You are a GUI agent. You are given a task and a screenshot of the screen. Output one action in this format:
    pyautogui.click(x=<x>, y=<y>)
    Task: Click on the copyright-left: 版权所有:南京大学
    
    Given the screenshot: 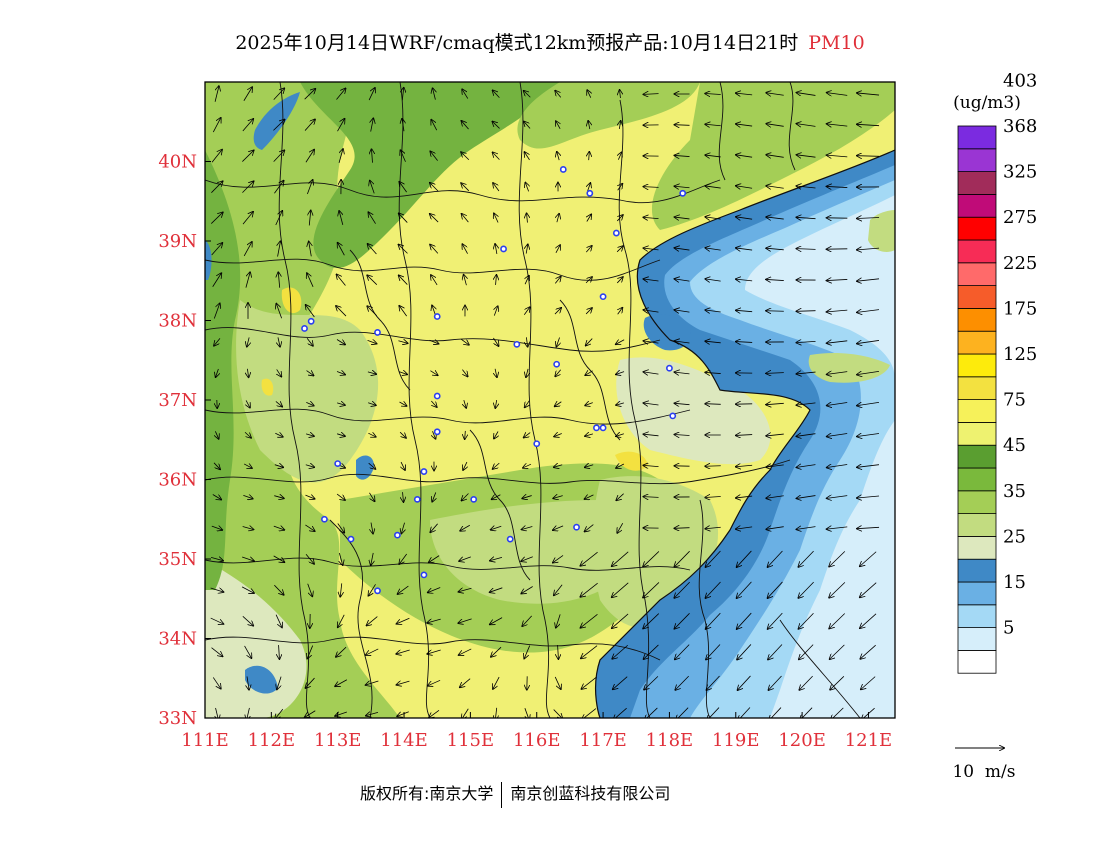 What is the action you would take?
    pyautogui.click(x=427, y=793)
    